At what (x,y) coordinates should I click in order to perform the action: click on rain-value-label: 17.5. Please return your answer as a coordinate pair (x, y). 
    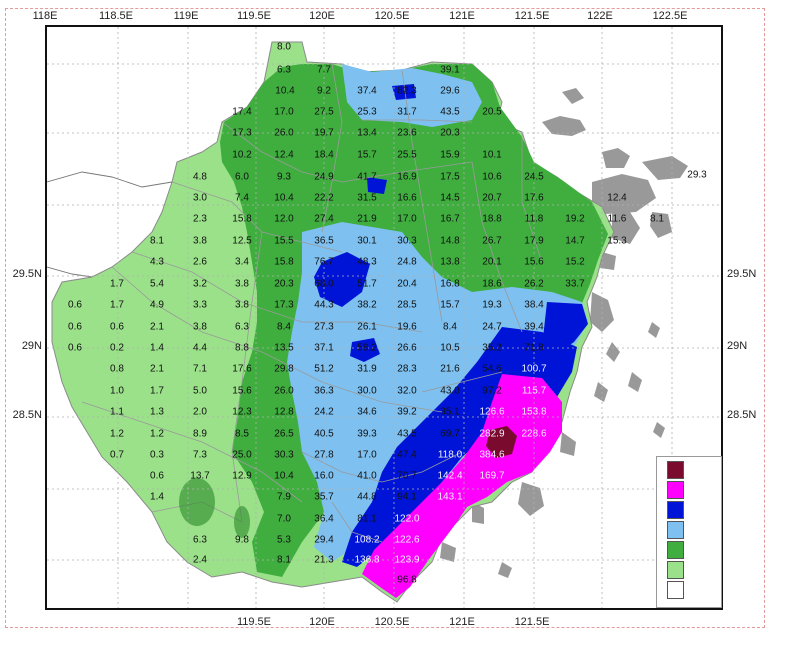
    Looking at the image, I should click on (450, 177).